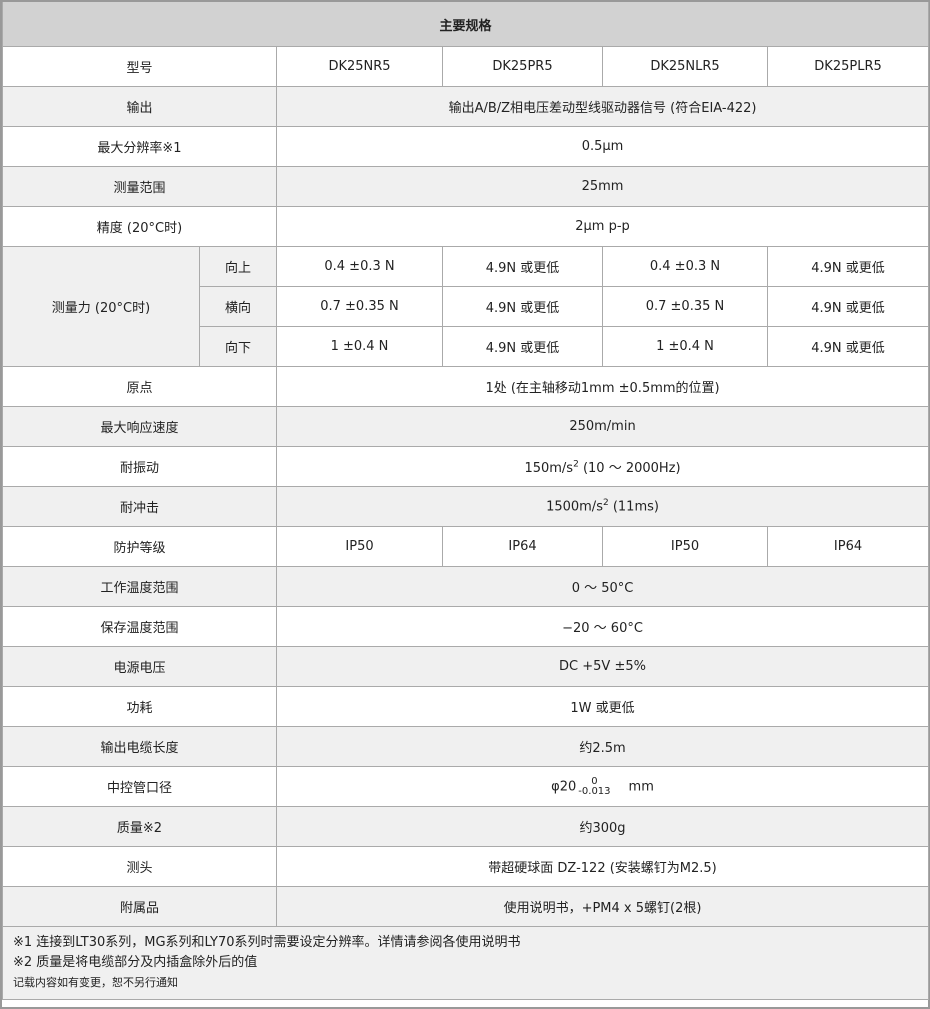 The width and height of the screenshot is (930, 1009). I want to click on row-output: 输出 输出A/B/Z相电压差动型线驱动器信号 (符合EIA-422), so click(466, 106).